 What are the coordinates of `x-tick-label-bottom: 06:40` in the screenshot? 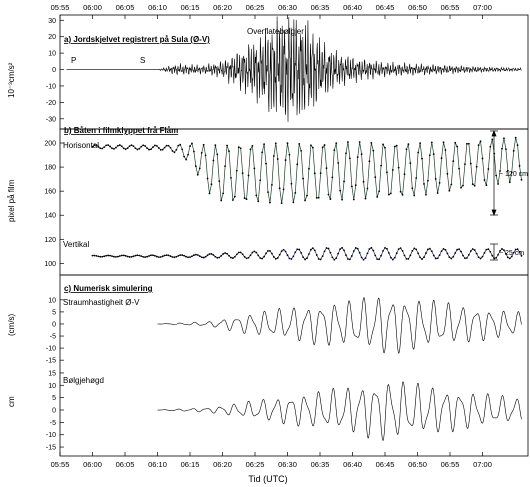 It's located at (352, 464).